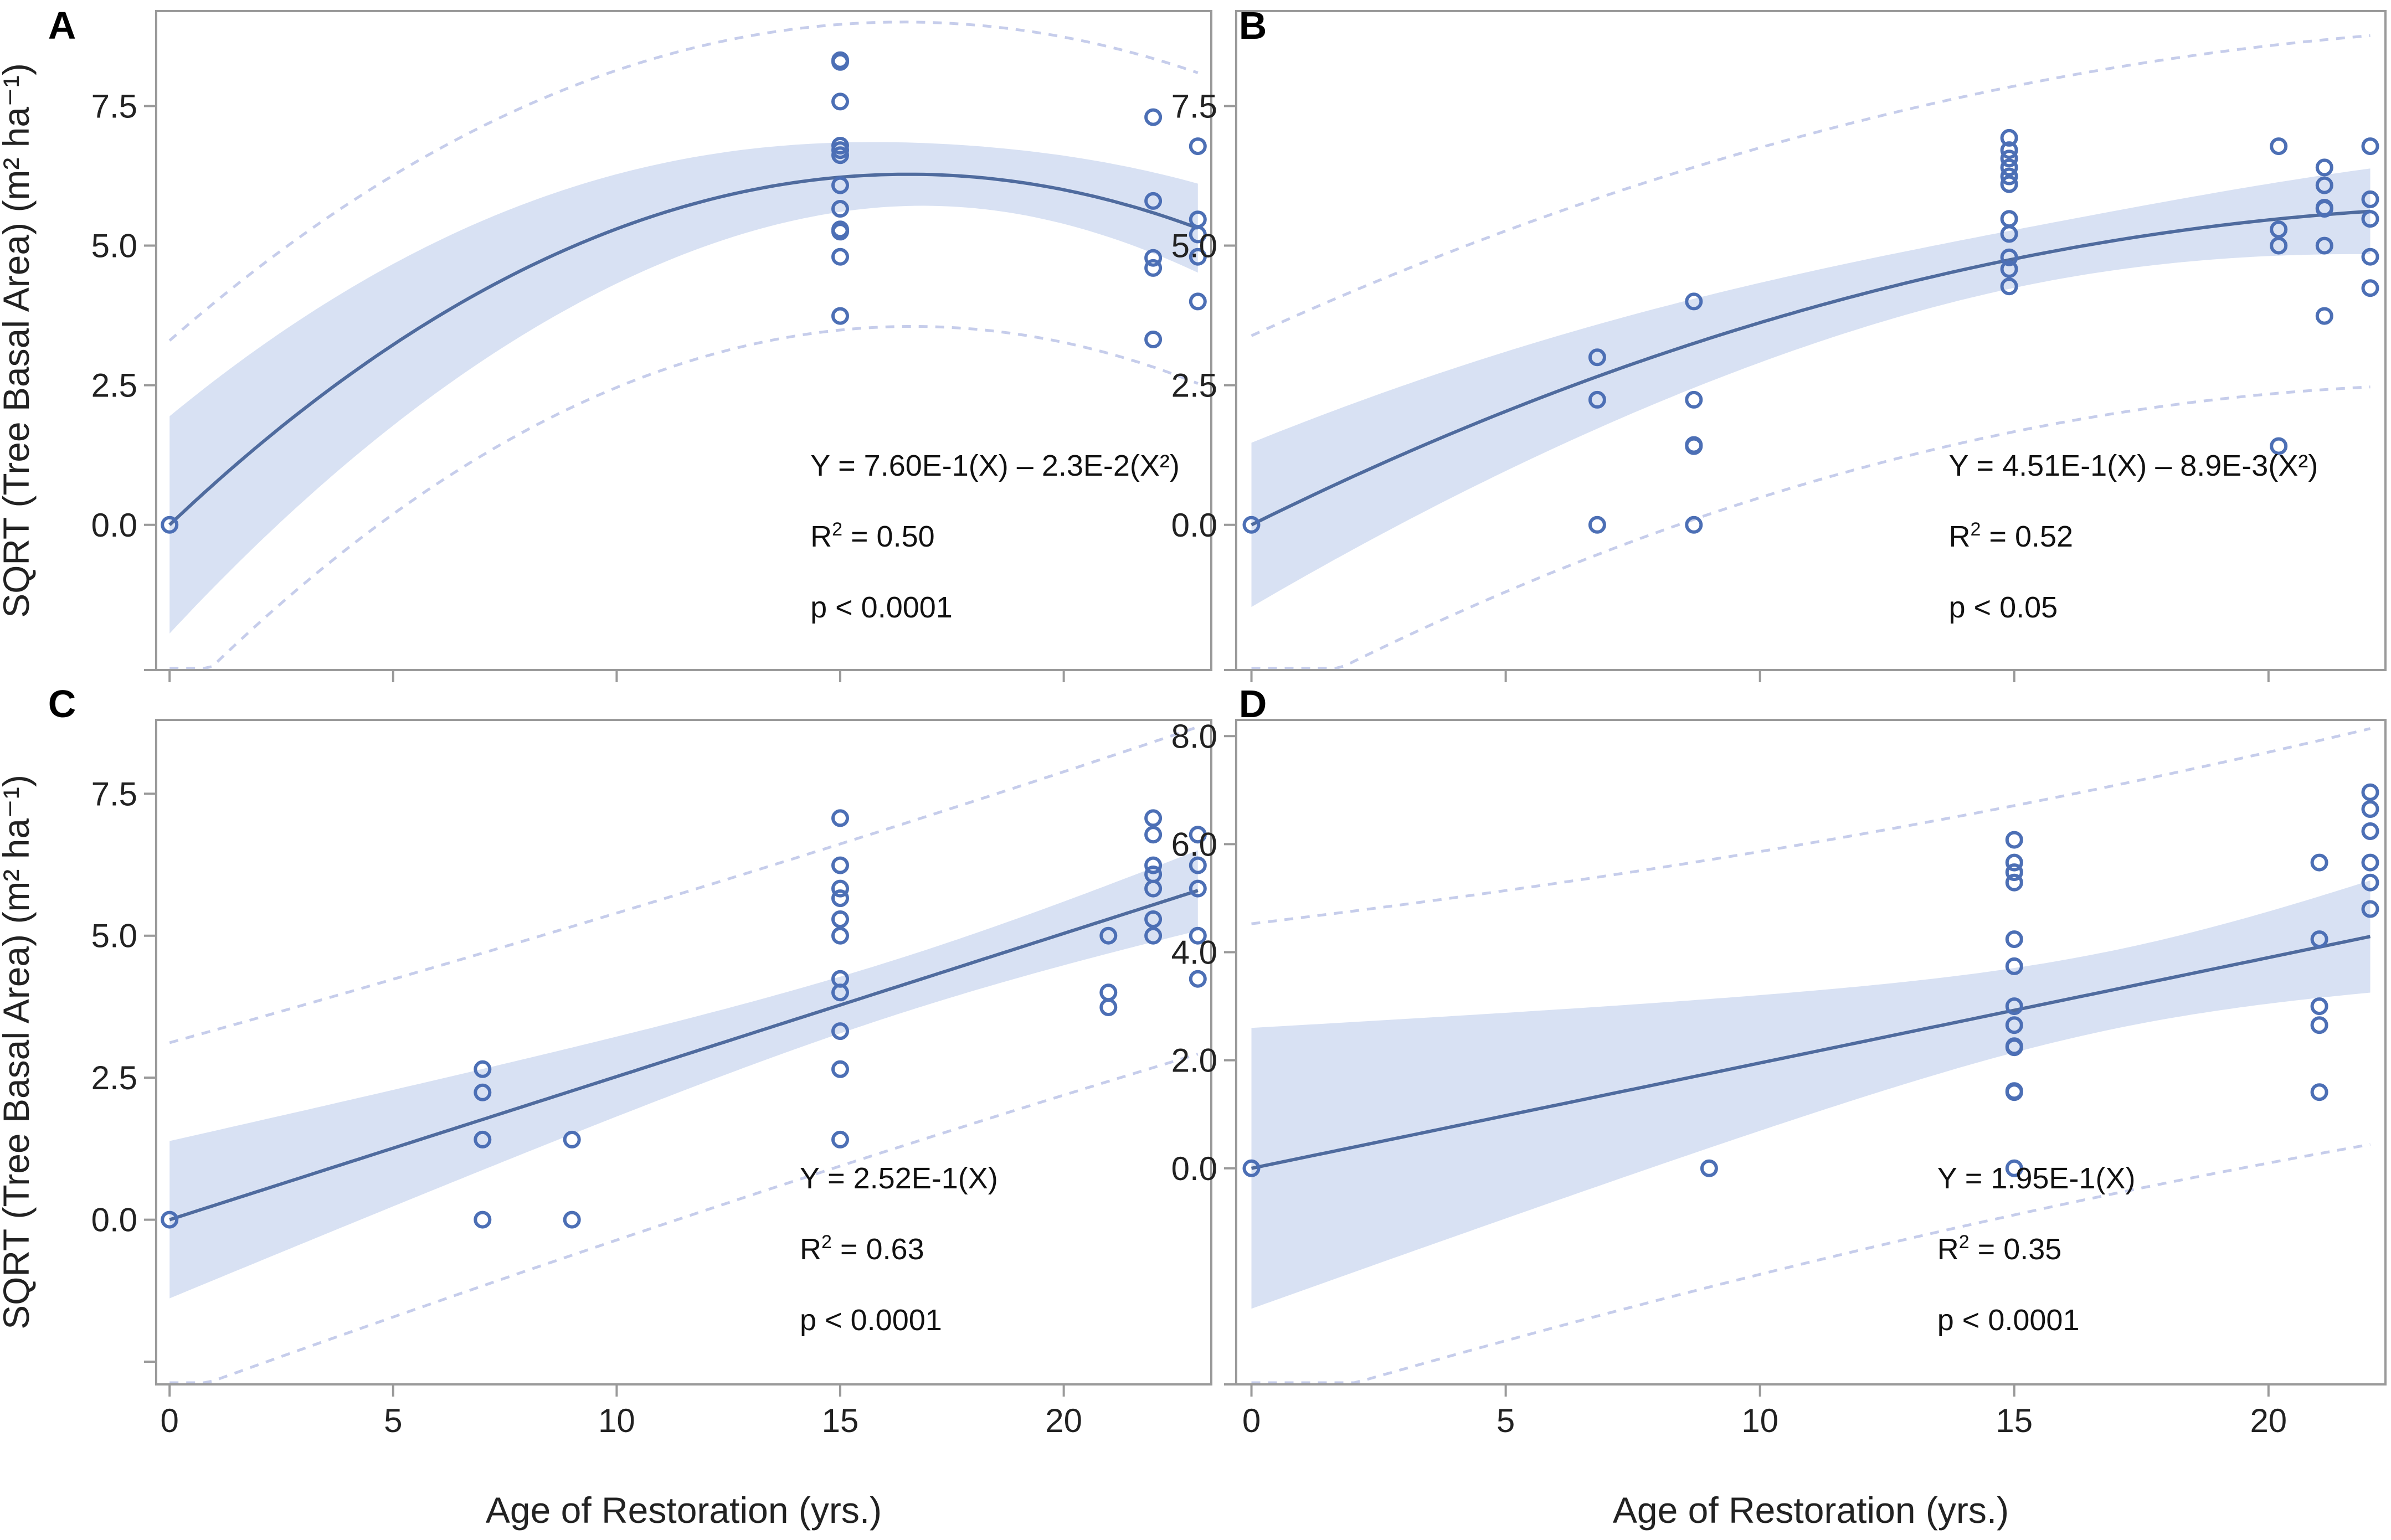 The image size is (2391, 1540). Describe the element at coordinates (1506, 1420) in the screenshot. I see `x-tick-label-D-1: 5` at that location.